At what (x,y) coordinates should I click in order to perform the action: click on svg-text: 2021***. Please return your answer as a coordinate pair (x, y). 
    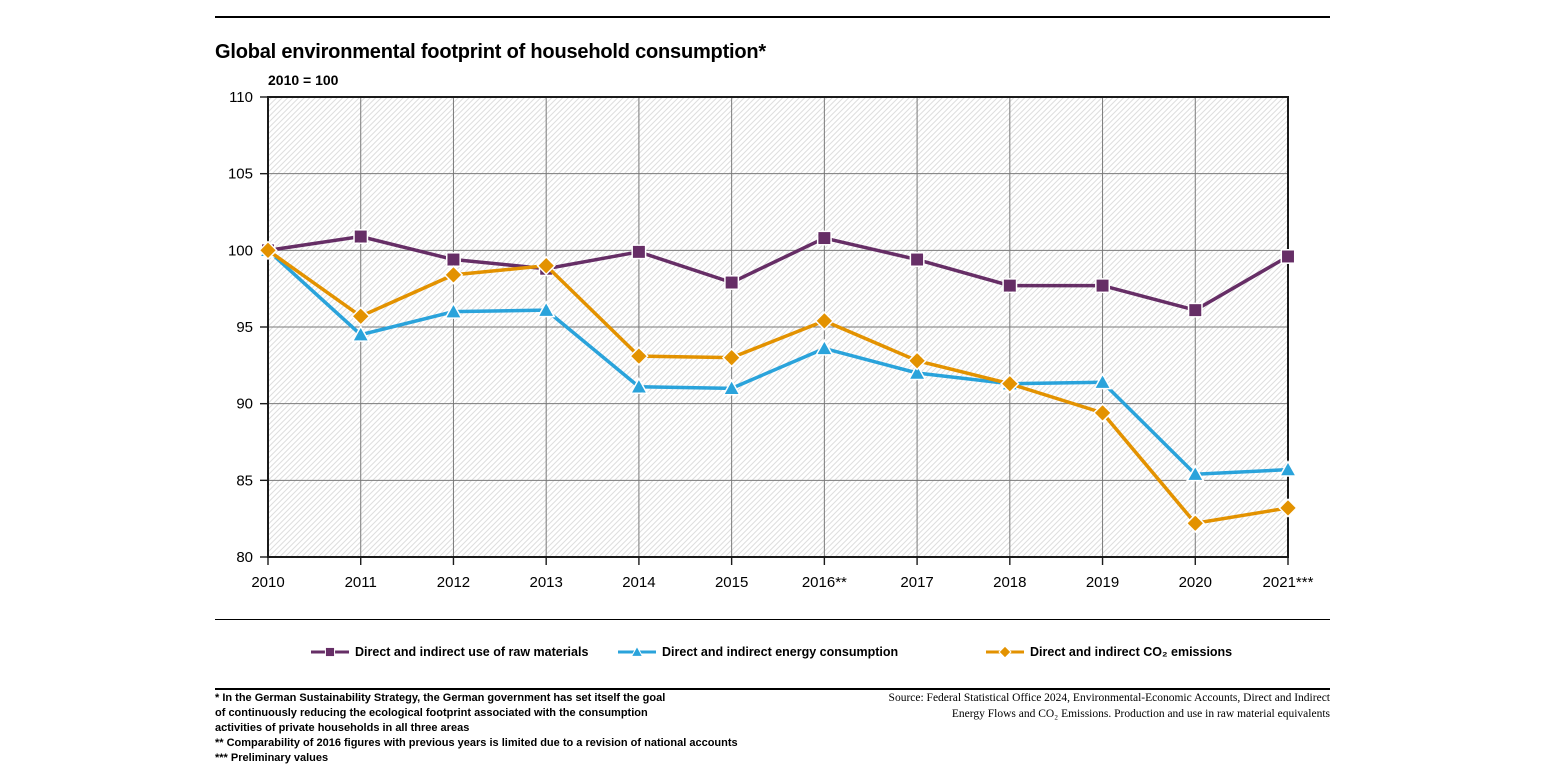
    Looking at the image, I should click on (1288, 582).